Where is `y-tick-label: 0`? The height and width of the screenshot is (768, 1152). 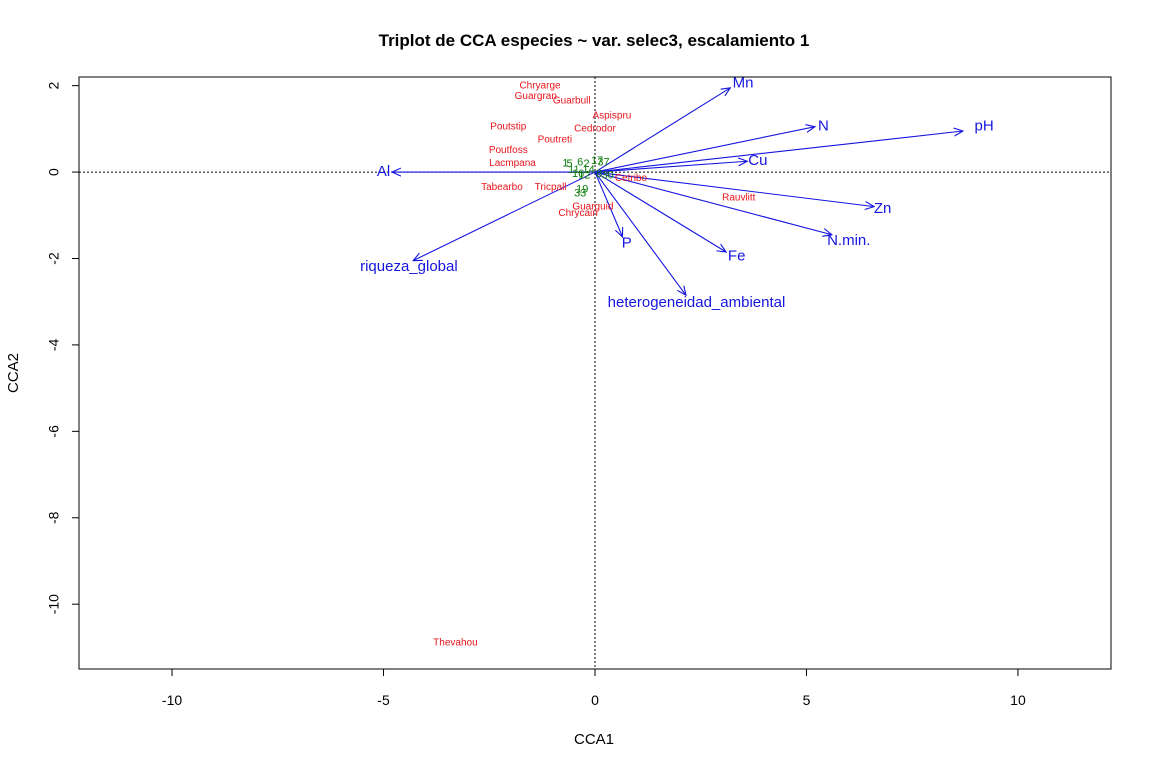 y-tick-label: 0 is located at coordinates (54, 172).